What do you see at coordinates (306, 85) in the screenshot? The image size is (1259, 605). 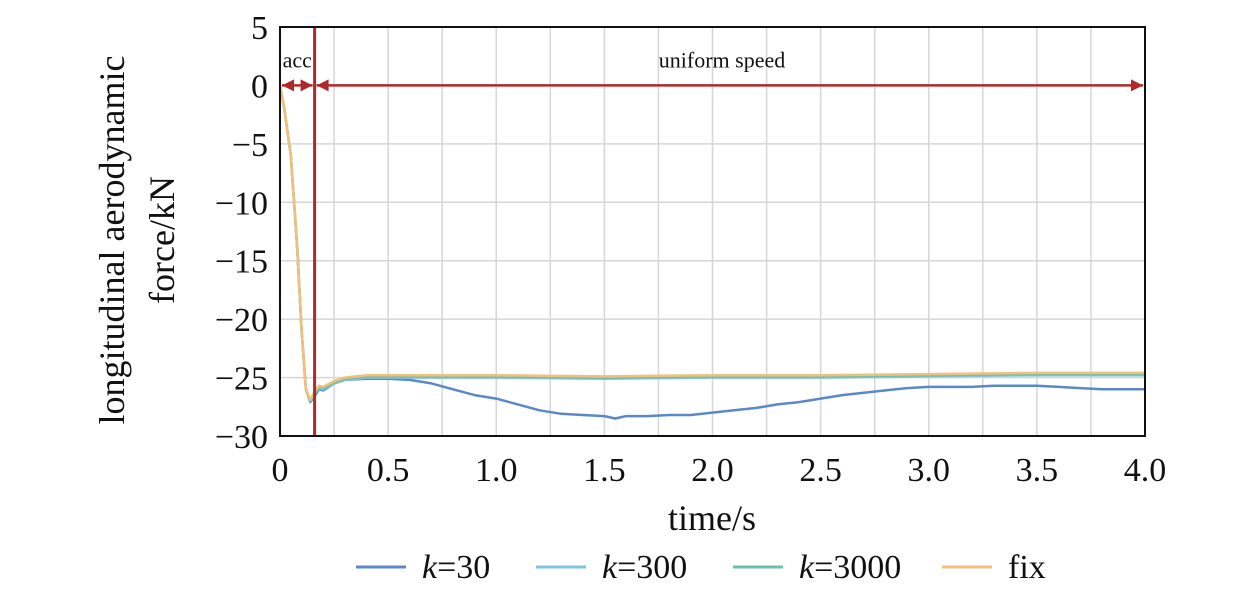 I see `acc-arrowhead-right` at bounding box center [306, 85].